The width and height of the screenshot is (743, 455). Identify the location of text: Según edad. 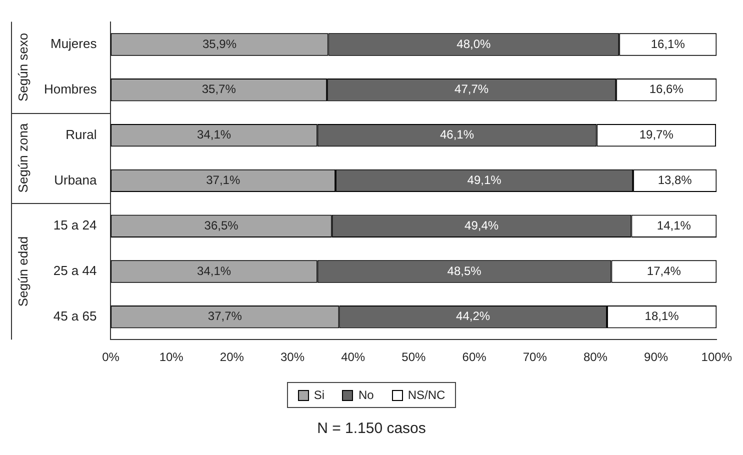
(23, 271).